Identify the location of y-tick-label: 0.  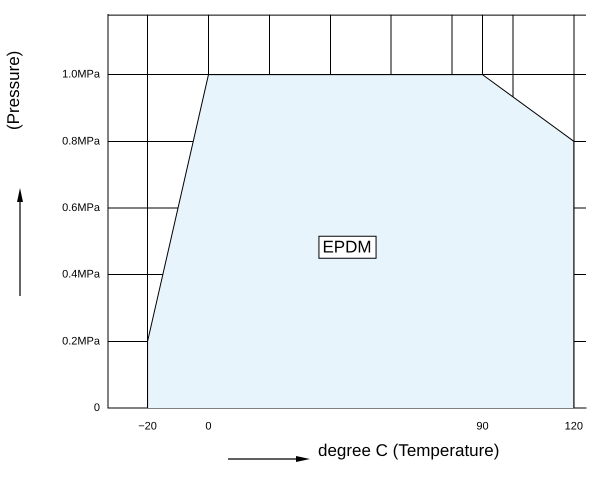
(97, 408).